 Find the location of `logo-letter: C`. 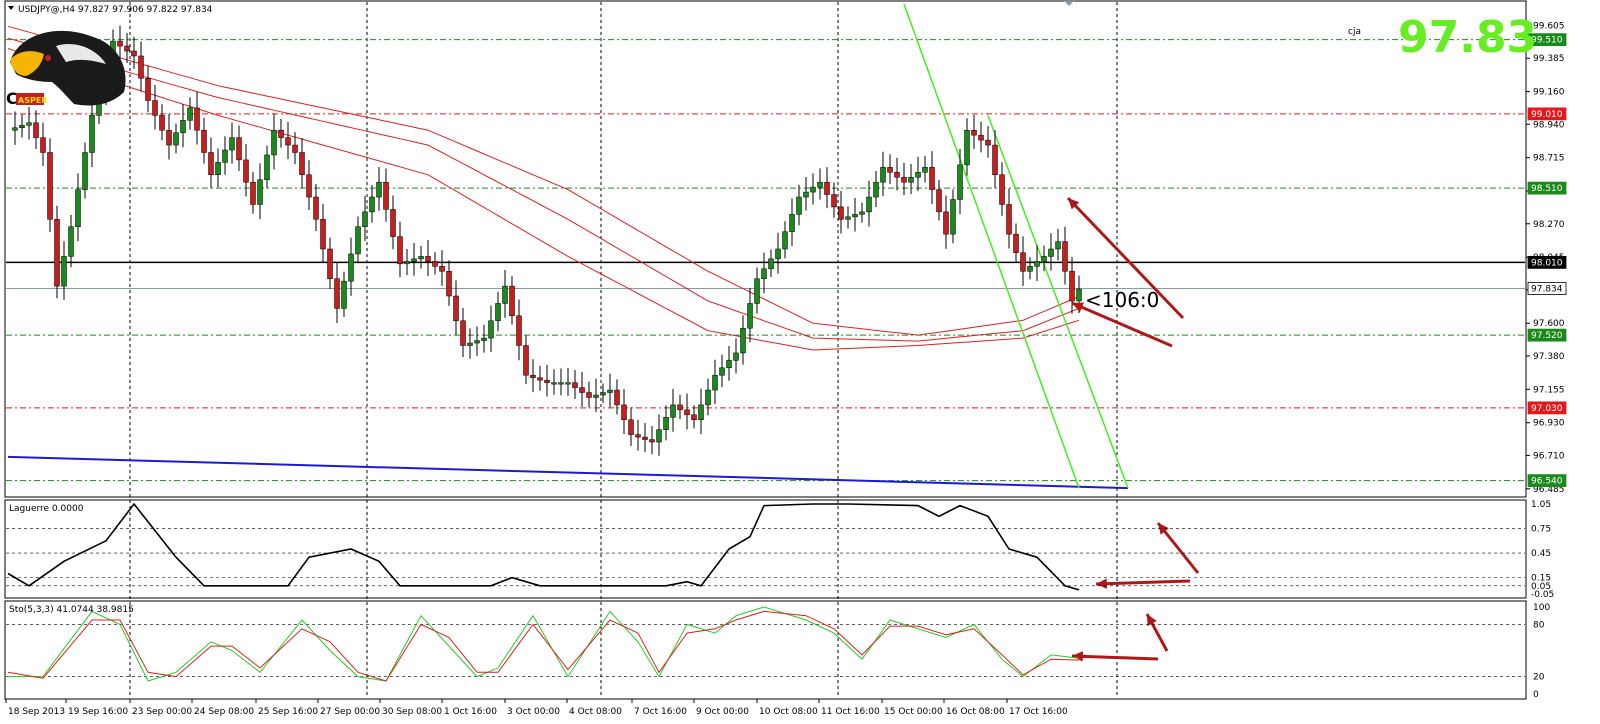

logo-letter: C is located at coordinates (12, 98).